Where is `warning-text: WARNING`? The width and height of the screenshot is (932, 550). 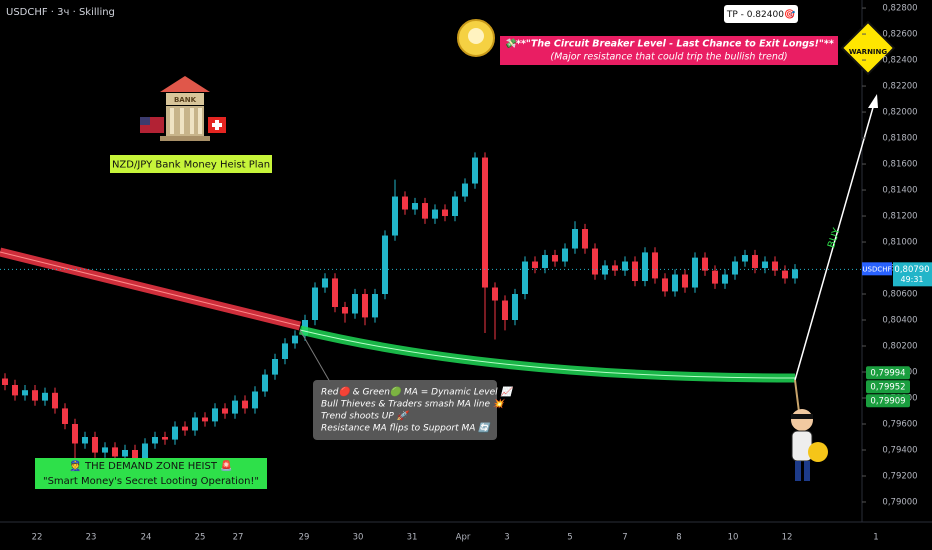 warning-text: WARNING is located at coordinates (868, 52).